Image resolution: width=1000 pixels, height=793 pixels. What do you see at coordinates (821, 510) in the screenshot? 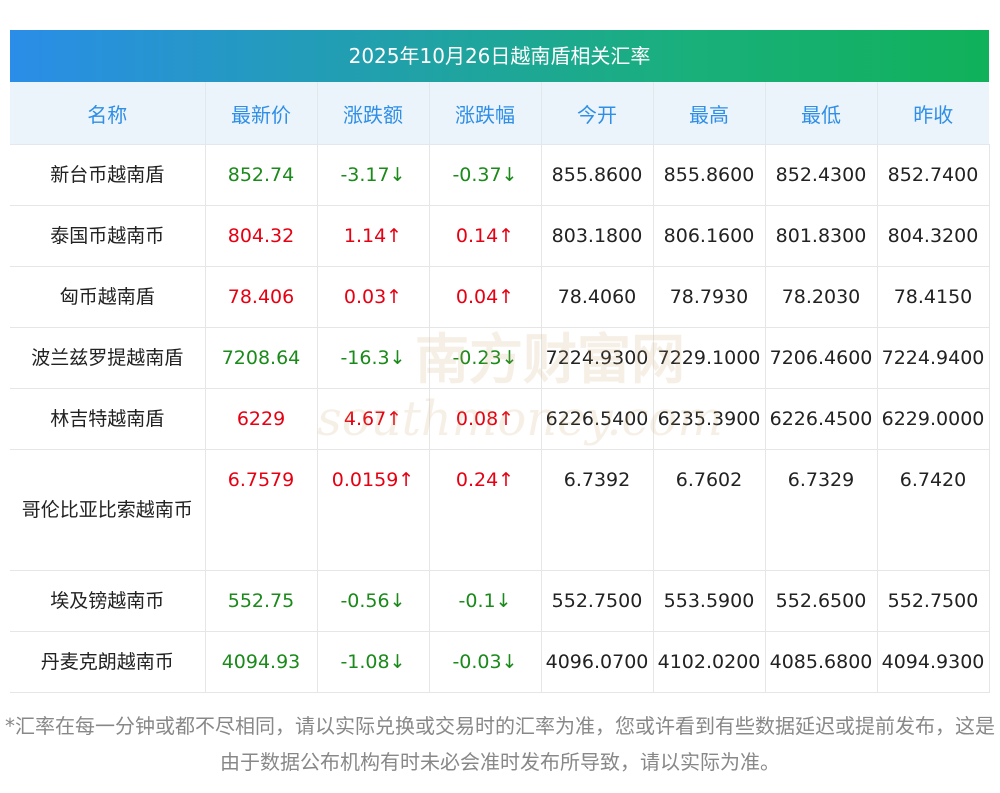
I see `cell-low: 6.7329` at bounding box center [821, 510].